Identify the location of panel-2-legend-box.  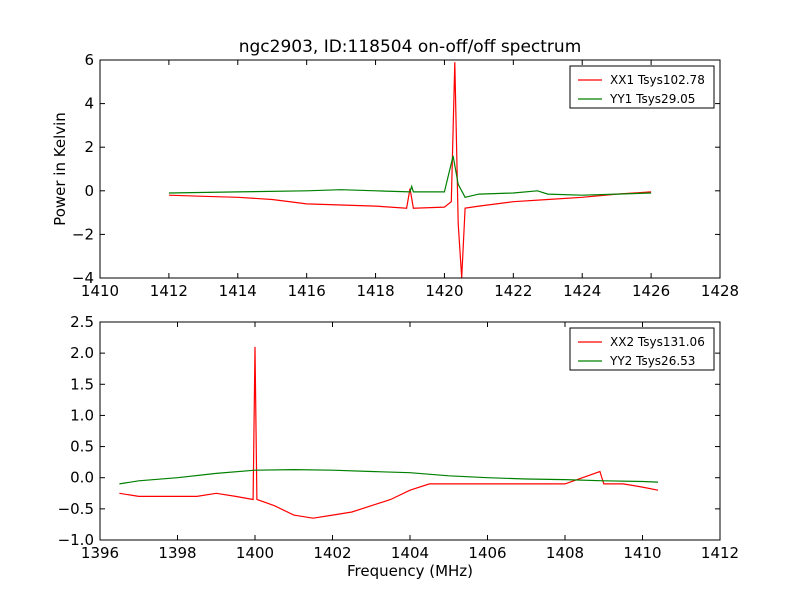
(642, 349).